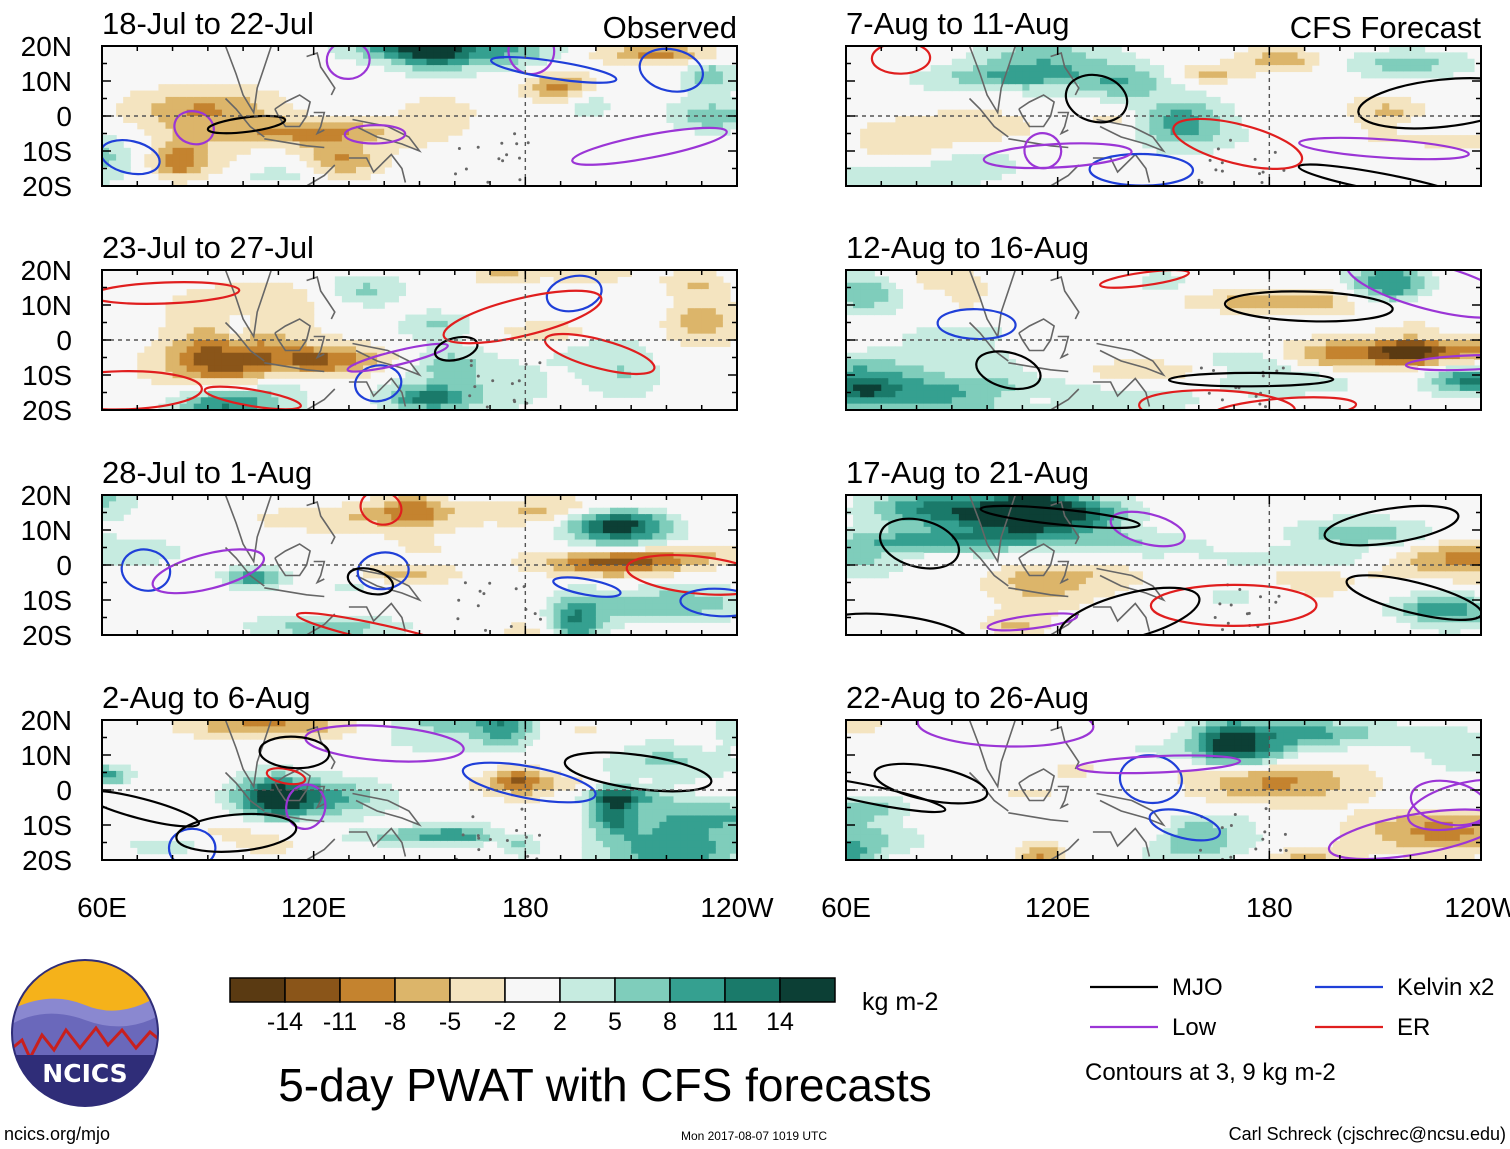  Describe the element at coordinates (725, 1022) in the screenshot. I see `colorbar-label: 11` at that location.